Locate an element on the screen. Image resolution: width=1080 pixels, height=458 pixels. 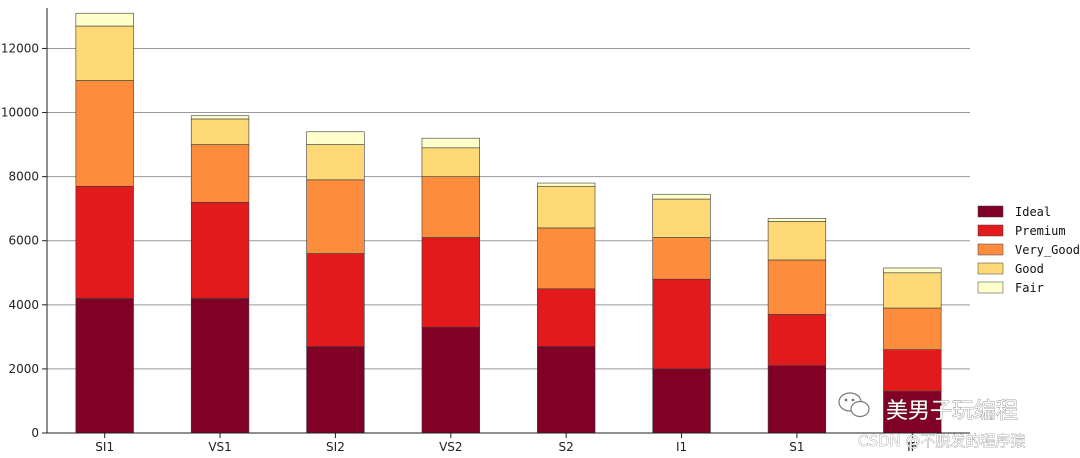
bar-premium-si1 is located at coordinates (104, 242).